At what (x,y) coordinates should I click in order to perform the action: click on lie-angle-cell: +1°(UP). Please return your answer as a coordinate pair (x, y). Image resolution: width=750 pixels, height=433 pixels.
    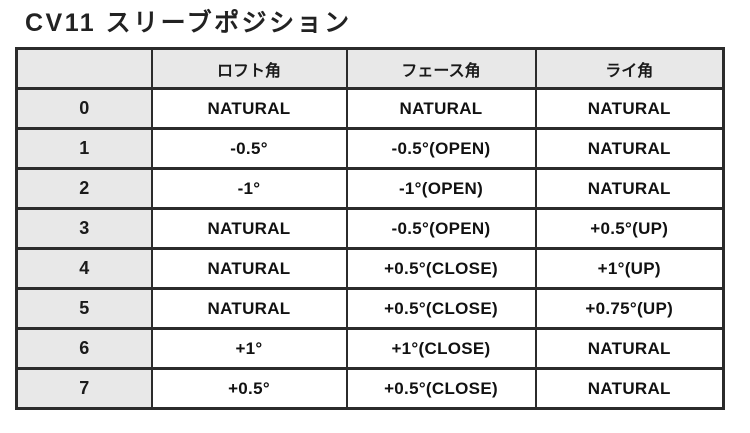
    Looking at the image, I should click on (629, 268).